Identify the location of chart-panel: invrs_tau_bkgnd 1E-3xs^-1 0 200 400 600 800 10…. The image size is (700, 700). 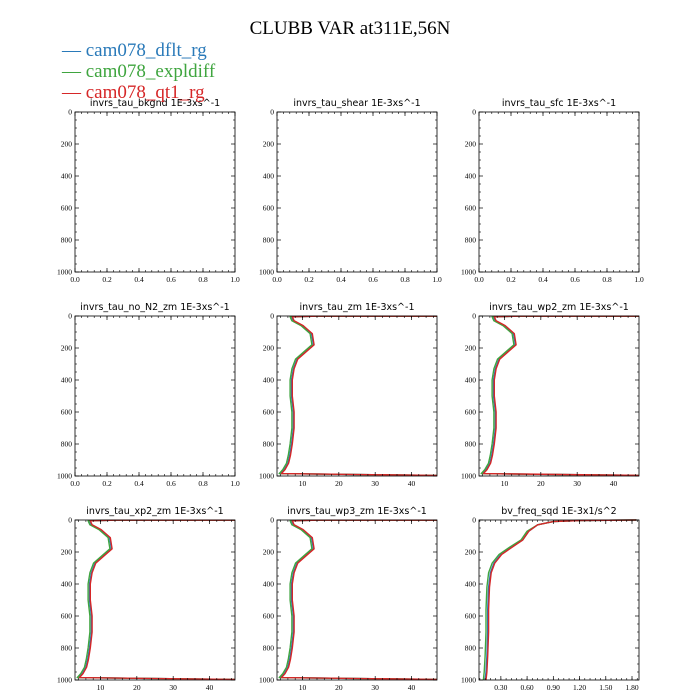
(148, 191).